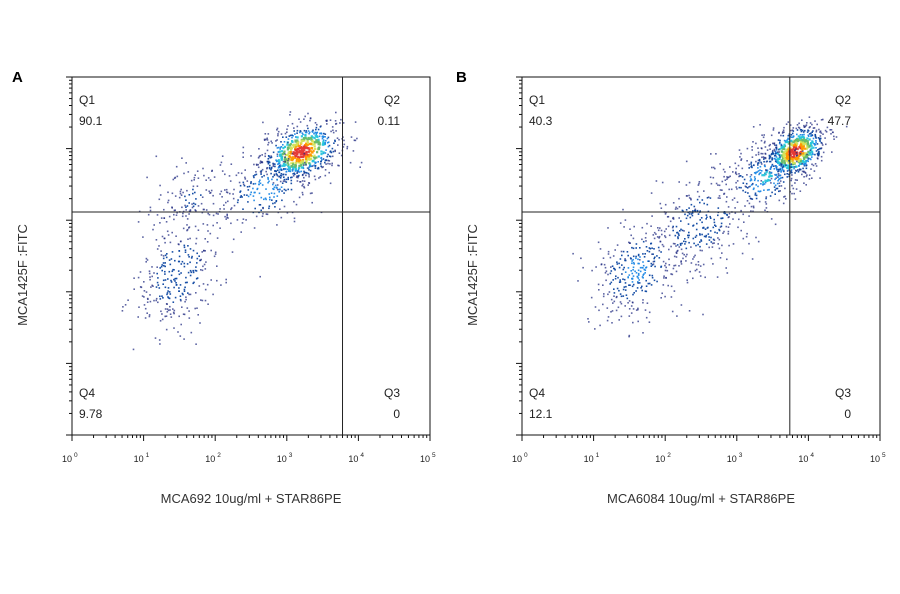 This screenshot has height=594, width=900. Describe the element at coordinates (843, 100) in the screenshot. I see `panel-b-q2-name: Q2` at that location.